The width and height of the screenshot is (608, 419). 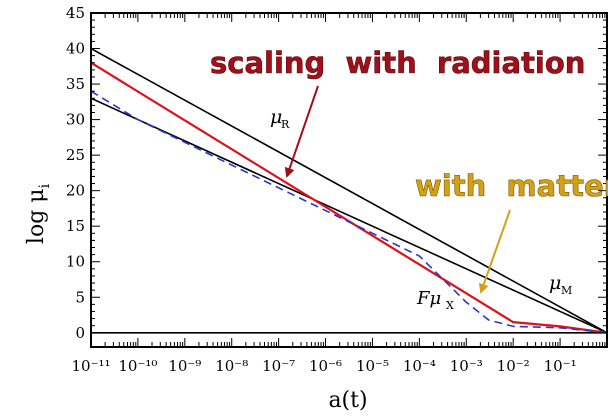 I want to click on y-tick-label: 45, so click(x=75, y=13).